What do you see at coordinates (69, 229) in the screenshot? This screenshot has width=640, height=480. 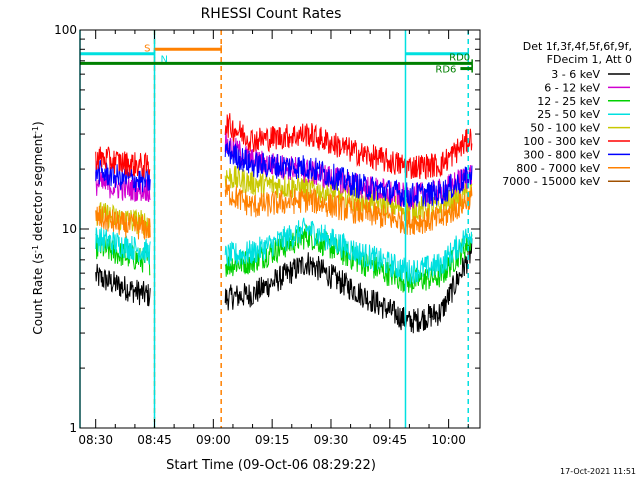 I see `y-tick-label: 10` at bounding box center [69, 229].